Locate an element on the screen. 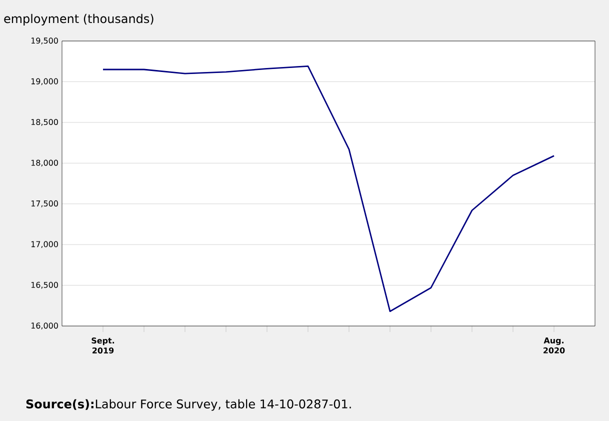  text: Source(s):Labour Force Survey, table 14-10-0287-01. is located at coordinates (188, 405).